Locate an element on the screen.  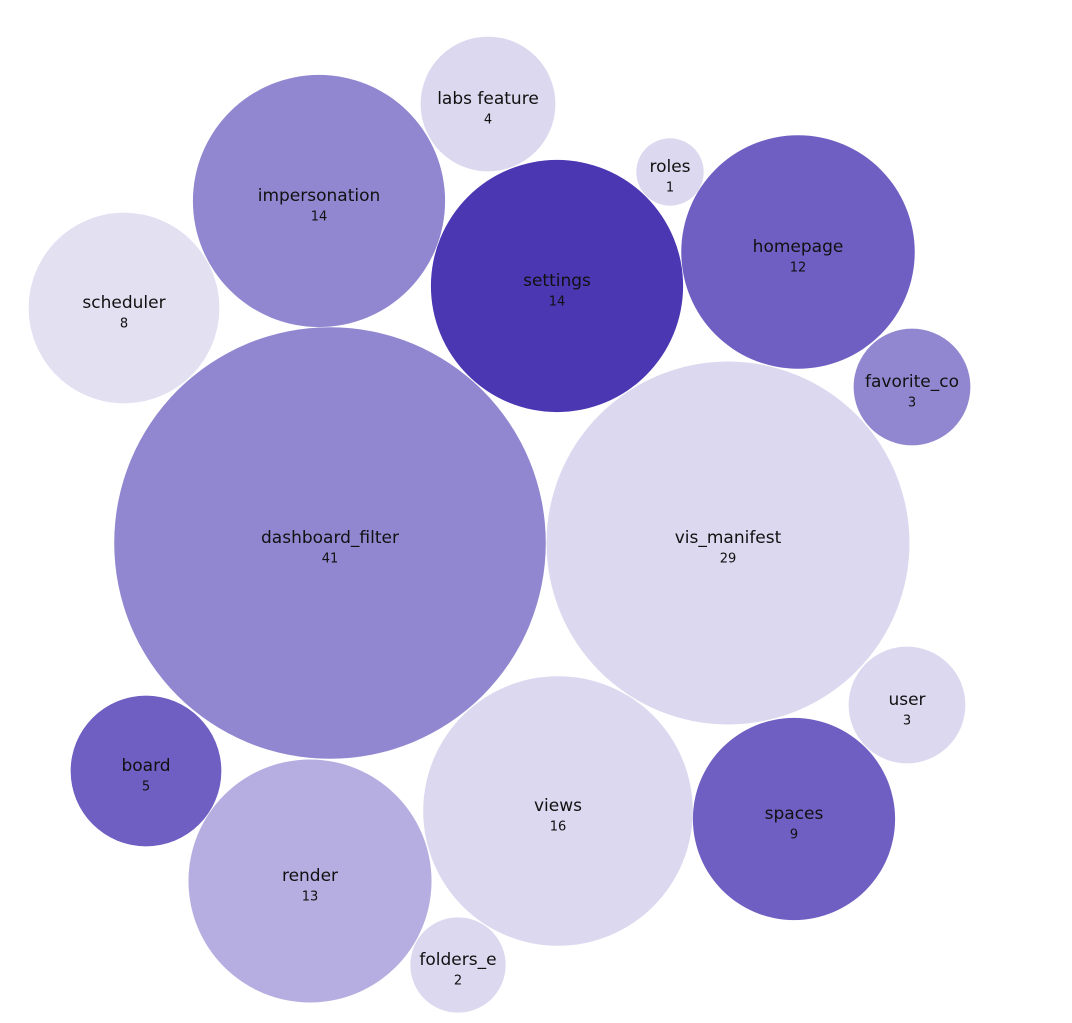
bubble-label: roles is located at coordinates (669, 167).